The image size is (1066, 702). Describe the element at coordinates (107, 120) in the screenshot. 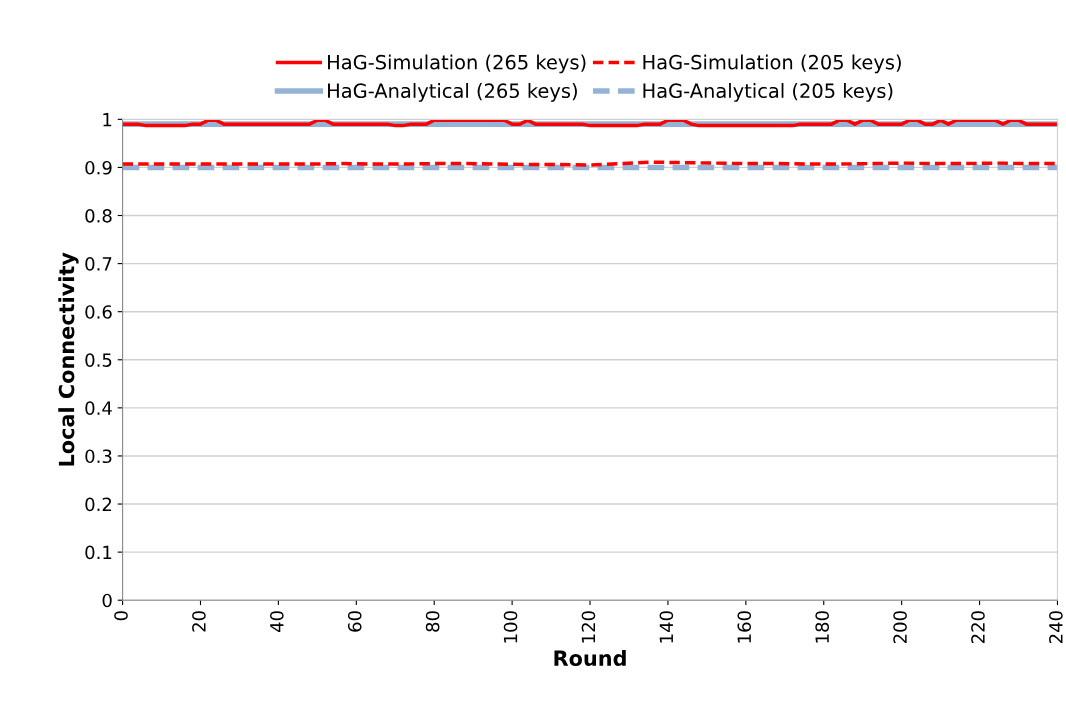

I see `y-tick-label: 1` at that location.